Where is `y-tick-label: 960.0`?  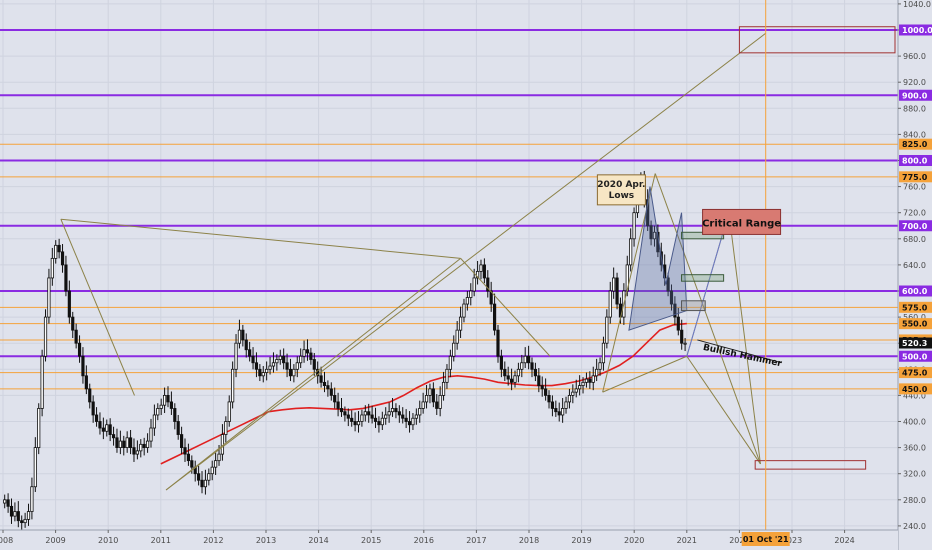
y-tick-label: 960.0 is located at coordinates (914, 56).